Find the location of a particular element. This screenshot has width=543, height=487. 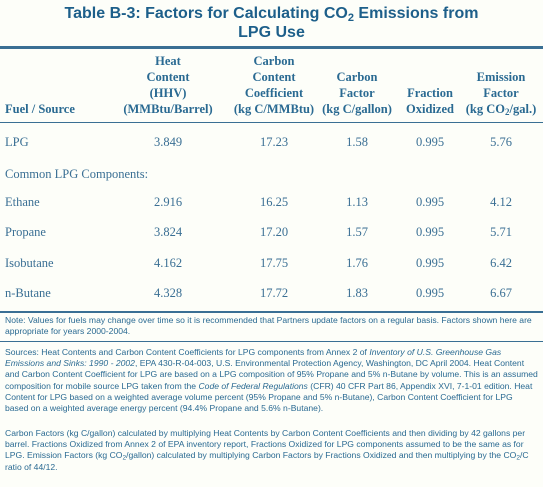

title-rule is located at coordinates (271, 47).